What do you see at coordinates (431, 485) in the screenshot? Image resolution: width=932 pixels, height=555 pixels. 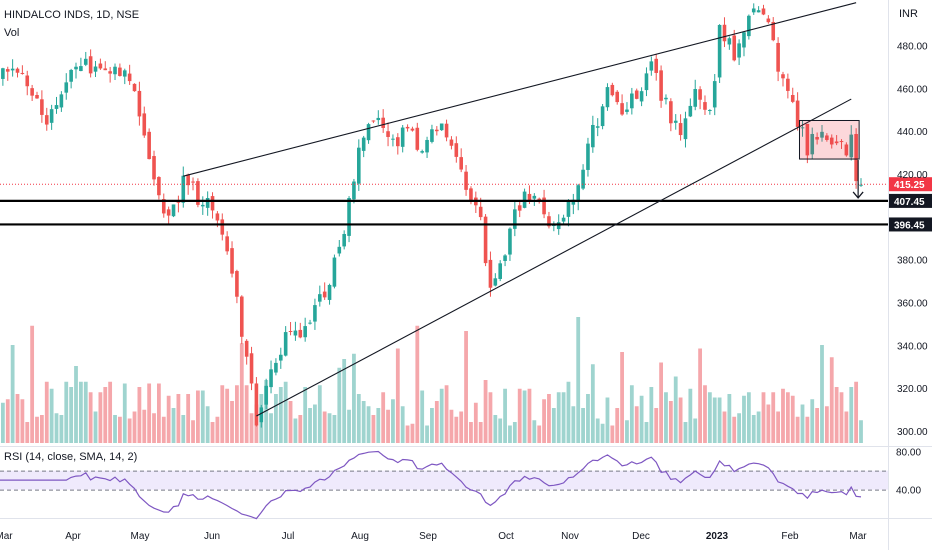 I see `rsi-line` at bounding box center [431, 485].